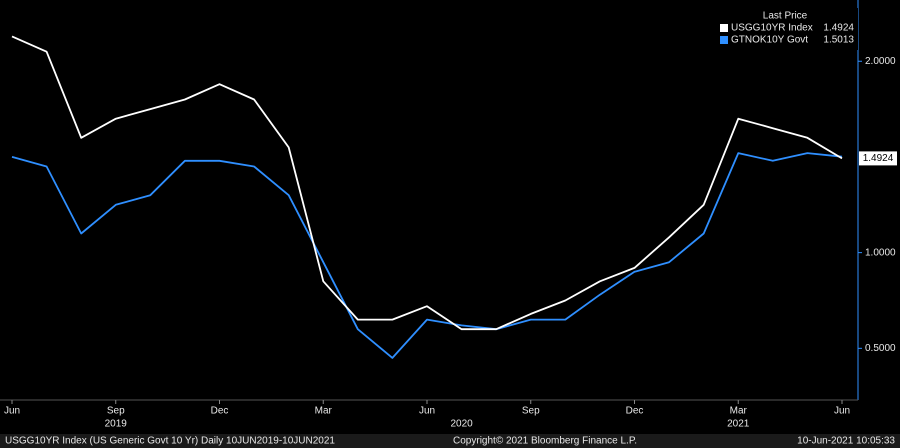 The height and width of the screenshot is (448, 900). I want to click on footer-bar, so click(450, 441).